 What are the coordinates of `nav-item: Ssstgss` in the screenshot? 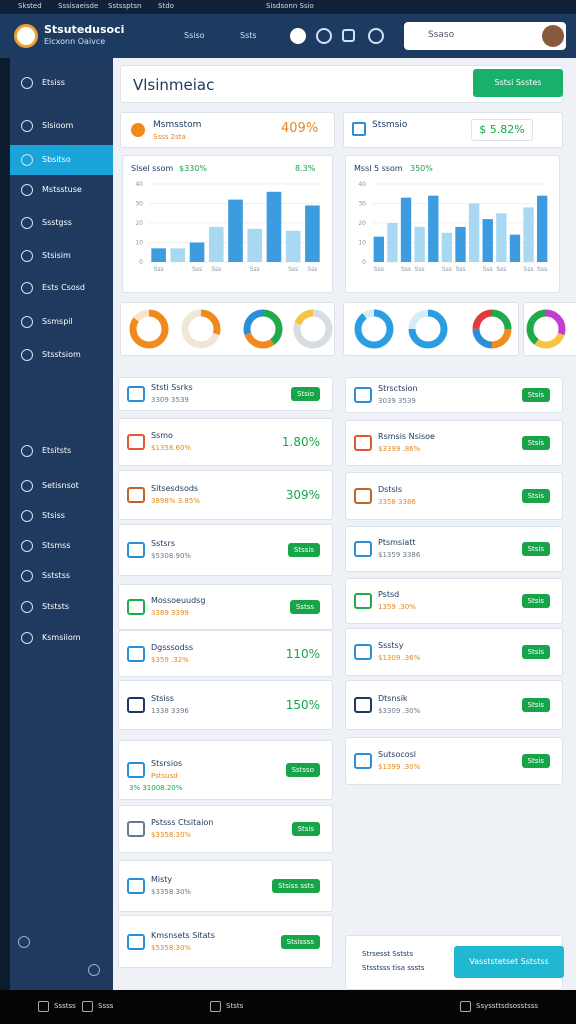 It's located at (61, 223).